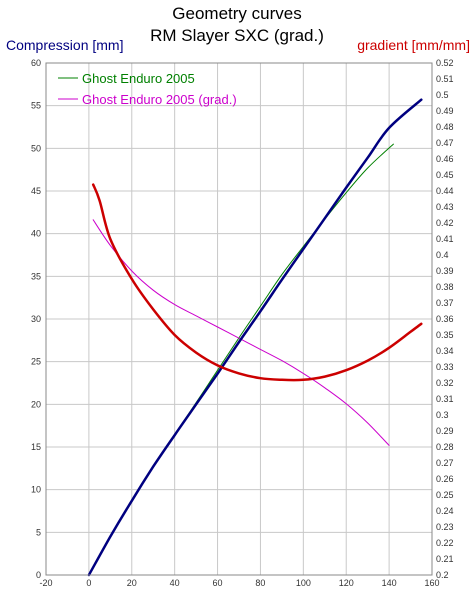  Describe the element at coordinates (445, 367) in the screenshot. I see `y-right-tick-label: 0.33` at that location.